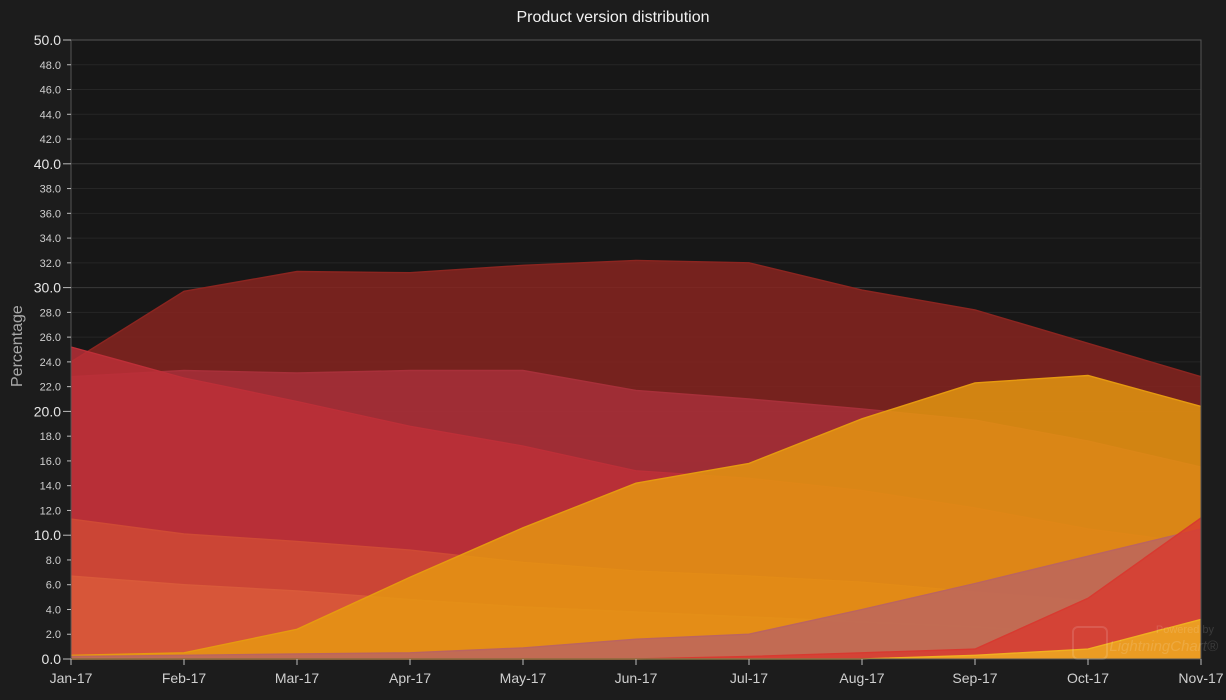 This screenshot has height=700, width=1226. What do you see at coordinates (50, 511) in the screenshot?
I see `y-tick-label: 12.0` at bounding box center [50, 511].